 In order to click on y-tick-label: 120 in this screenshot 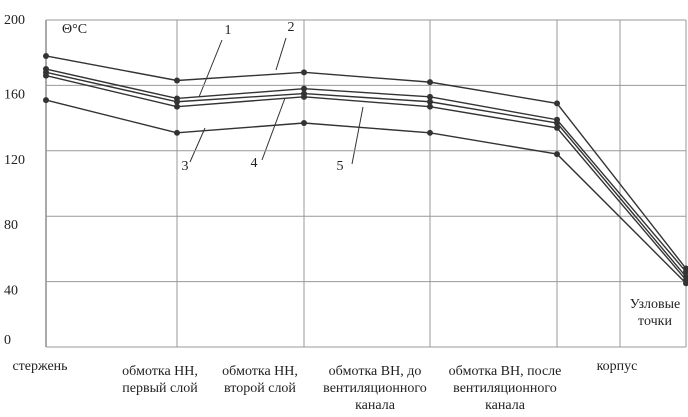, I will do `click(14, 160)`.